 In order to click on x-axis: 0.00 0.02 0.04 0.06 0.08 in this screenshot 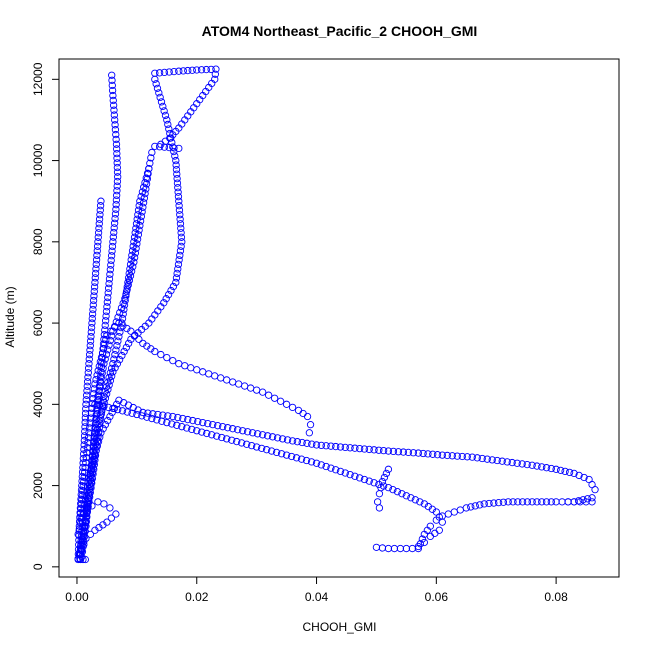, I will do `click(316, 590)`.